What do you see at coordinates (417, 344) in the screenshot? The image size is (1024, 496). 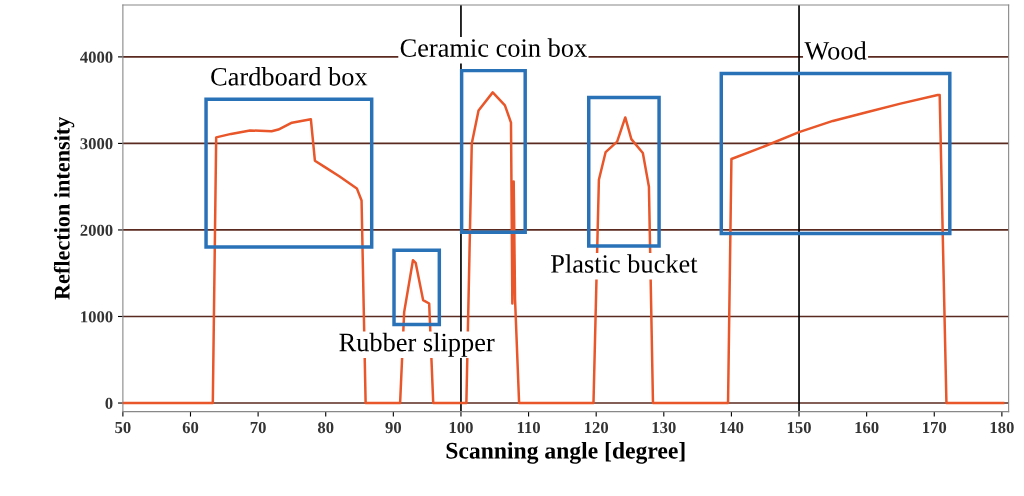 I see `annotation: Rubber slipper` at bounding box center [417, 344].